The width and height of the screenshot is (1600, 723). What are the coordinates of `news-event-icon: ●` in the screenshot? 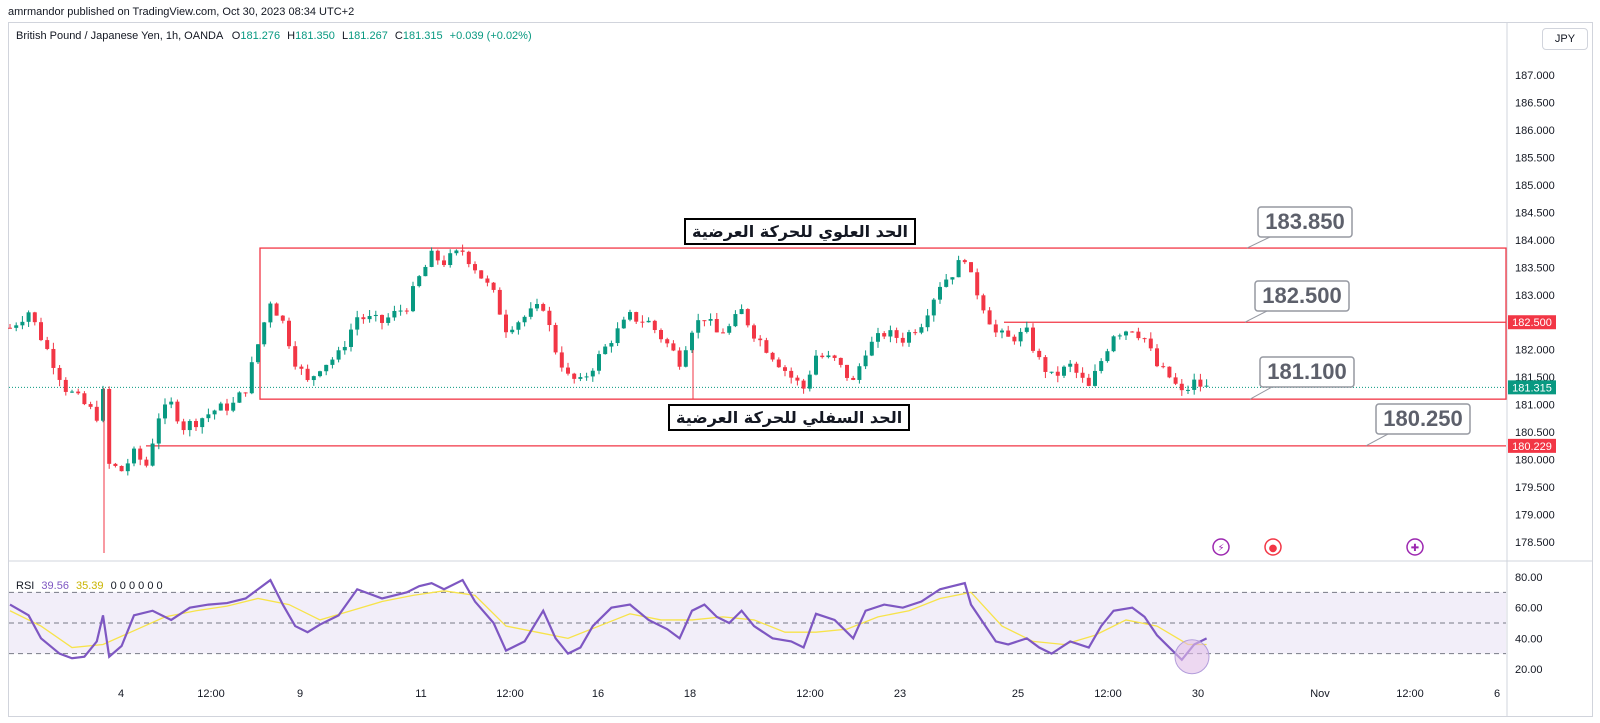 It's located at (1273, 548).